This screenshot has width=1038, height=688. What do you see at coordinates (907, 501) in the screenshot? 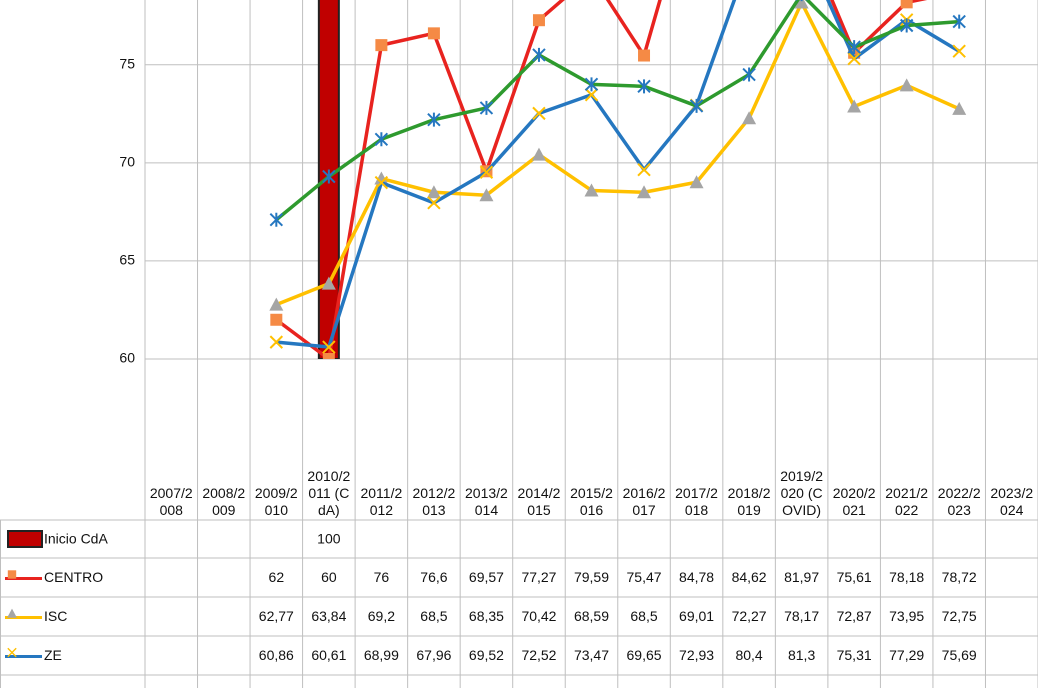
I see `x-tick-label: 2021/2022` at bounding box center [907, 501].